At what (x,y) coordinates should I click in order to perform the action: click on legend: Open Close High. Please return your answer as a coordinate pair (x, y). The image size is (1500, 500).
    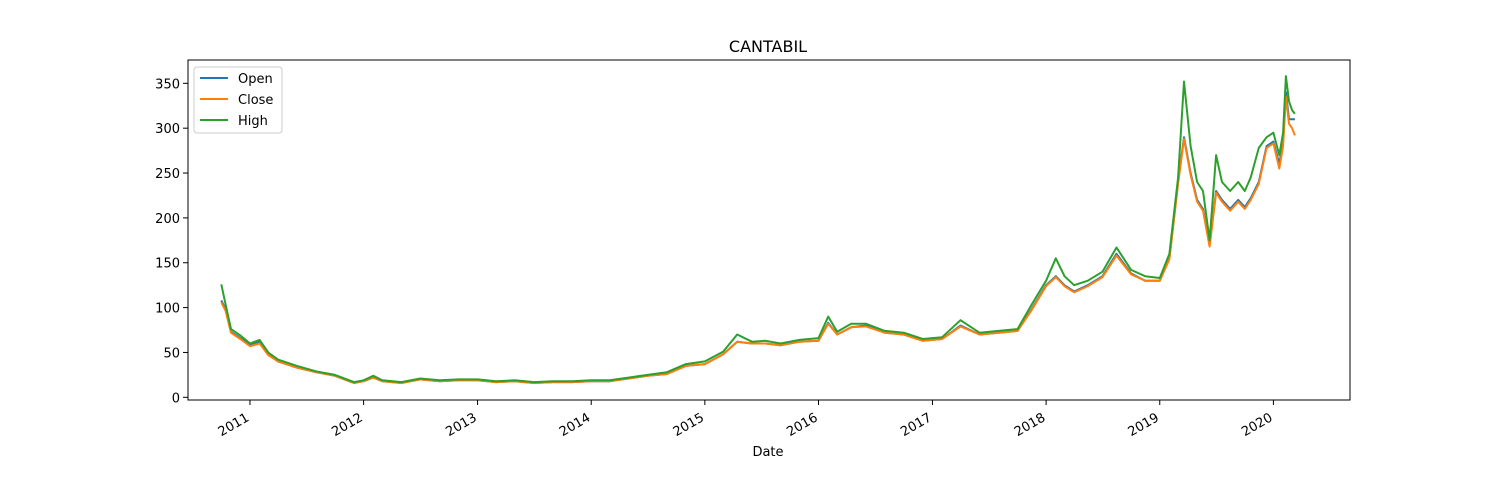
    Looking at the image, I should click on (238, 100).